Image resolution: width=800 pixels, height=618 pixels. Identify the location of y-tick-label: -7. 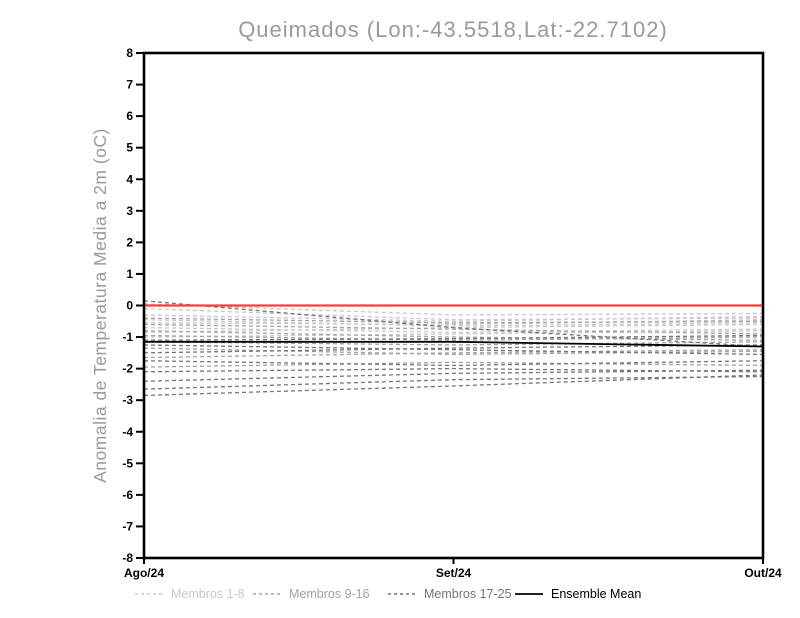
(127, 526).